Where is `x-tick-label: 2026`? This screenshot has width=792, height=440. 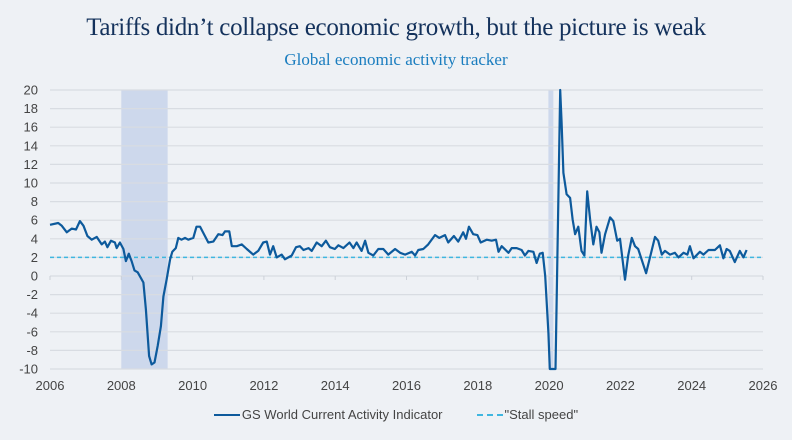
x-tick-label: 2026 is located at coordinates (763, 385).